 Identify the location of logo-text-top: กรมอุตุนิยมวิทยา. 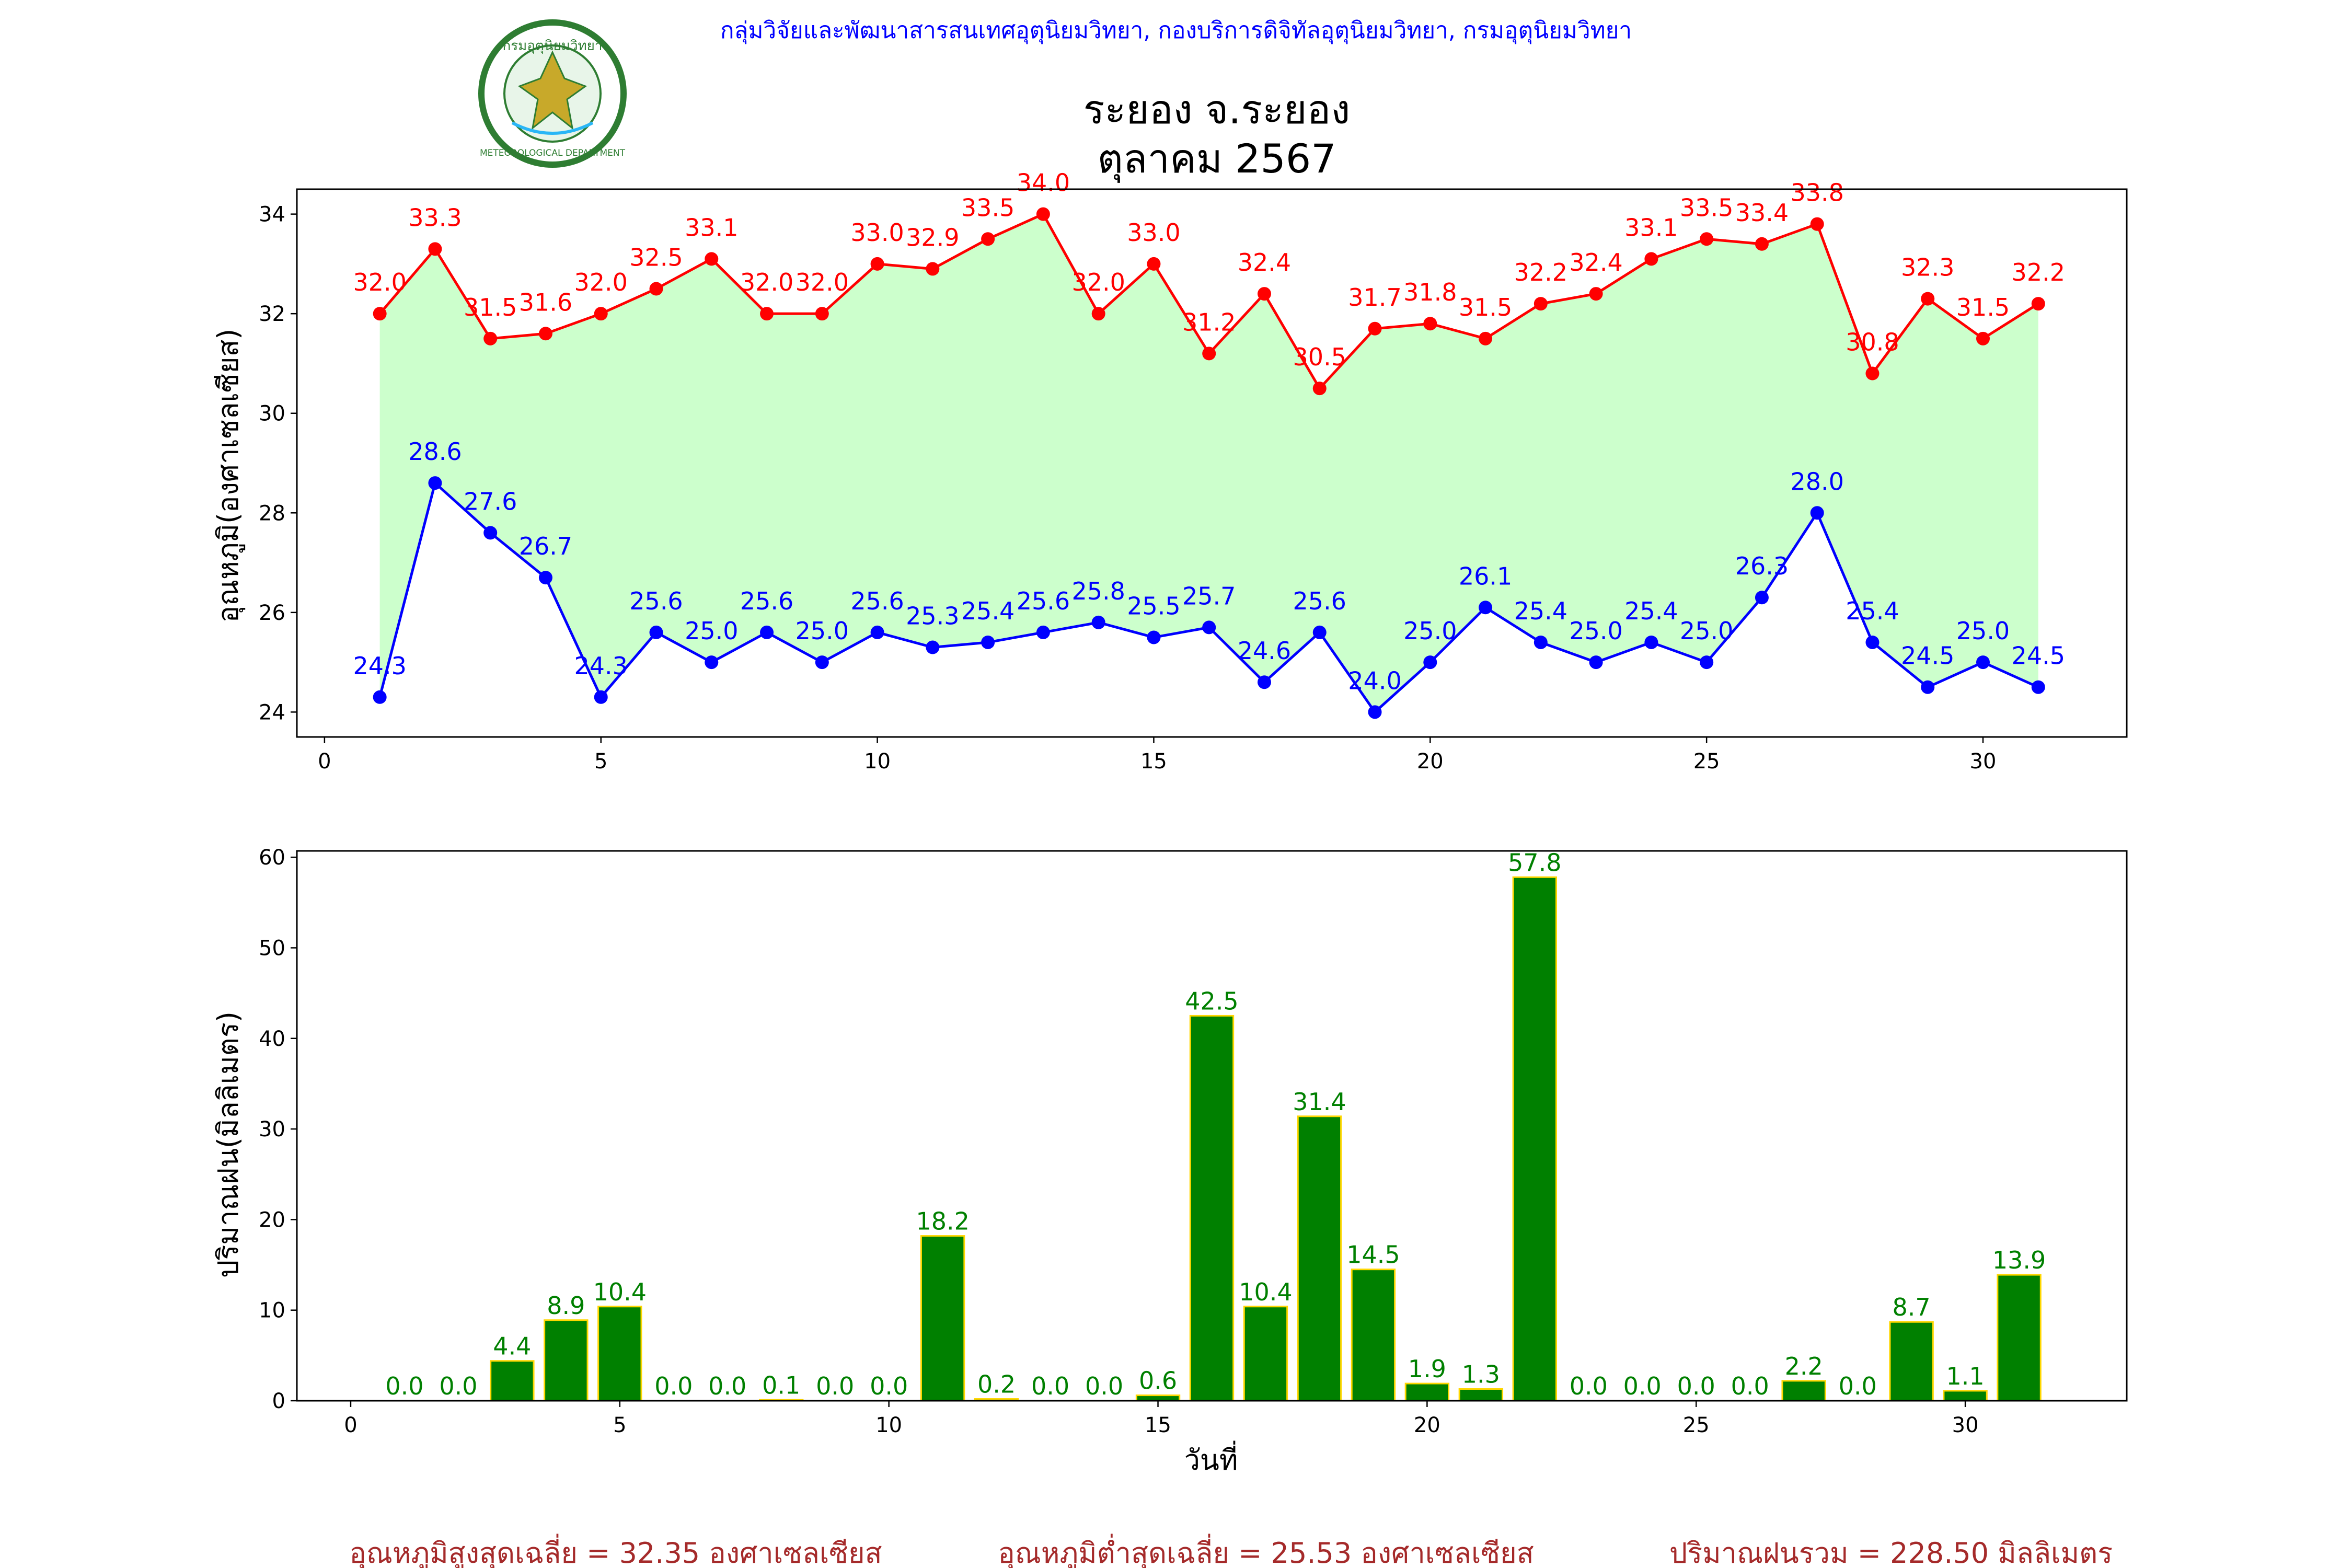
(552, 46).